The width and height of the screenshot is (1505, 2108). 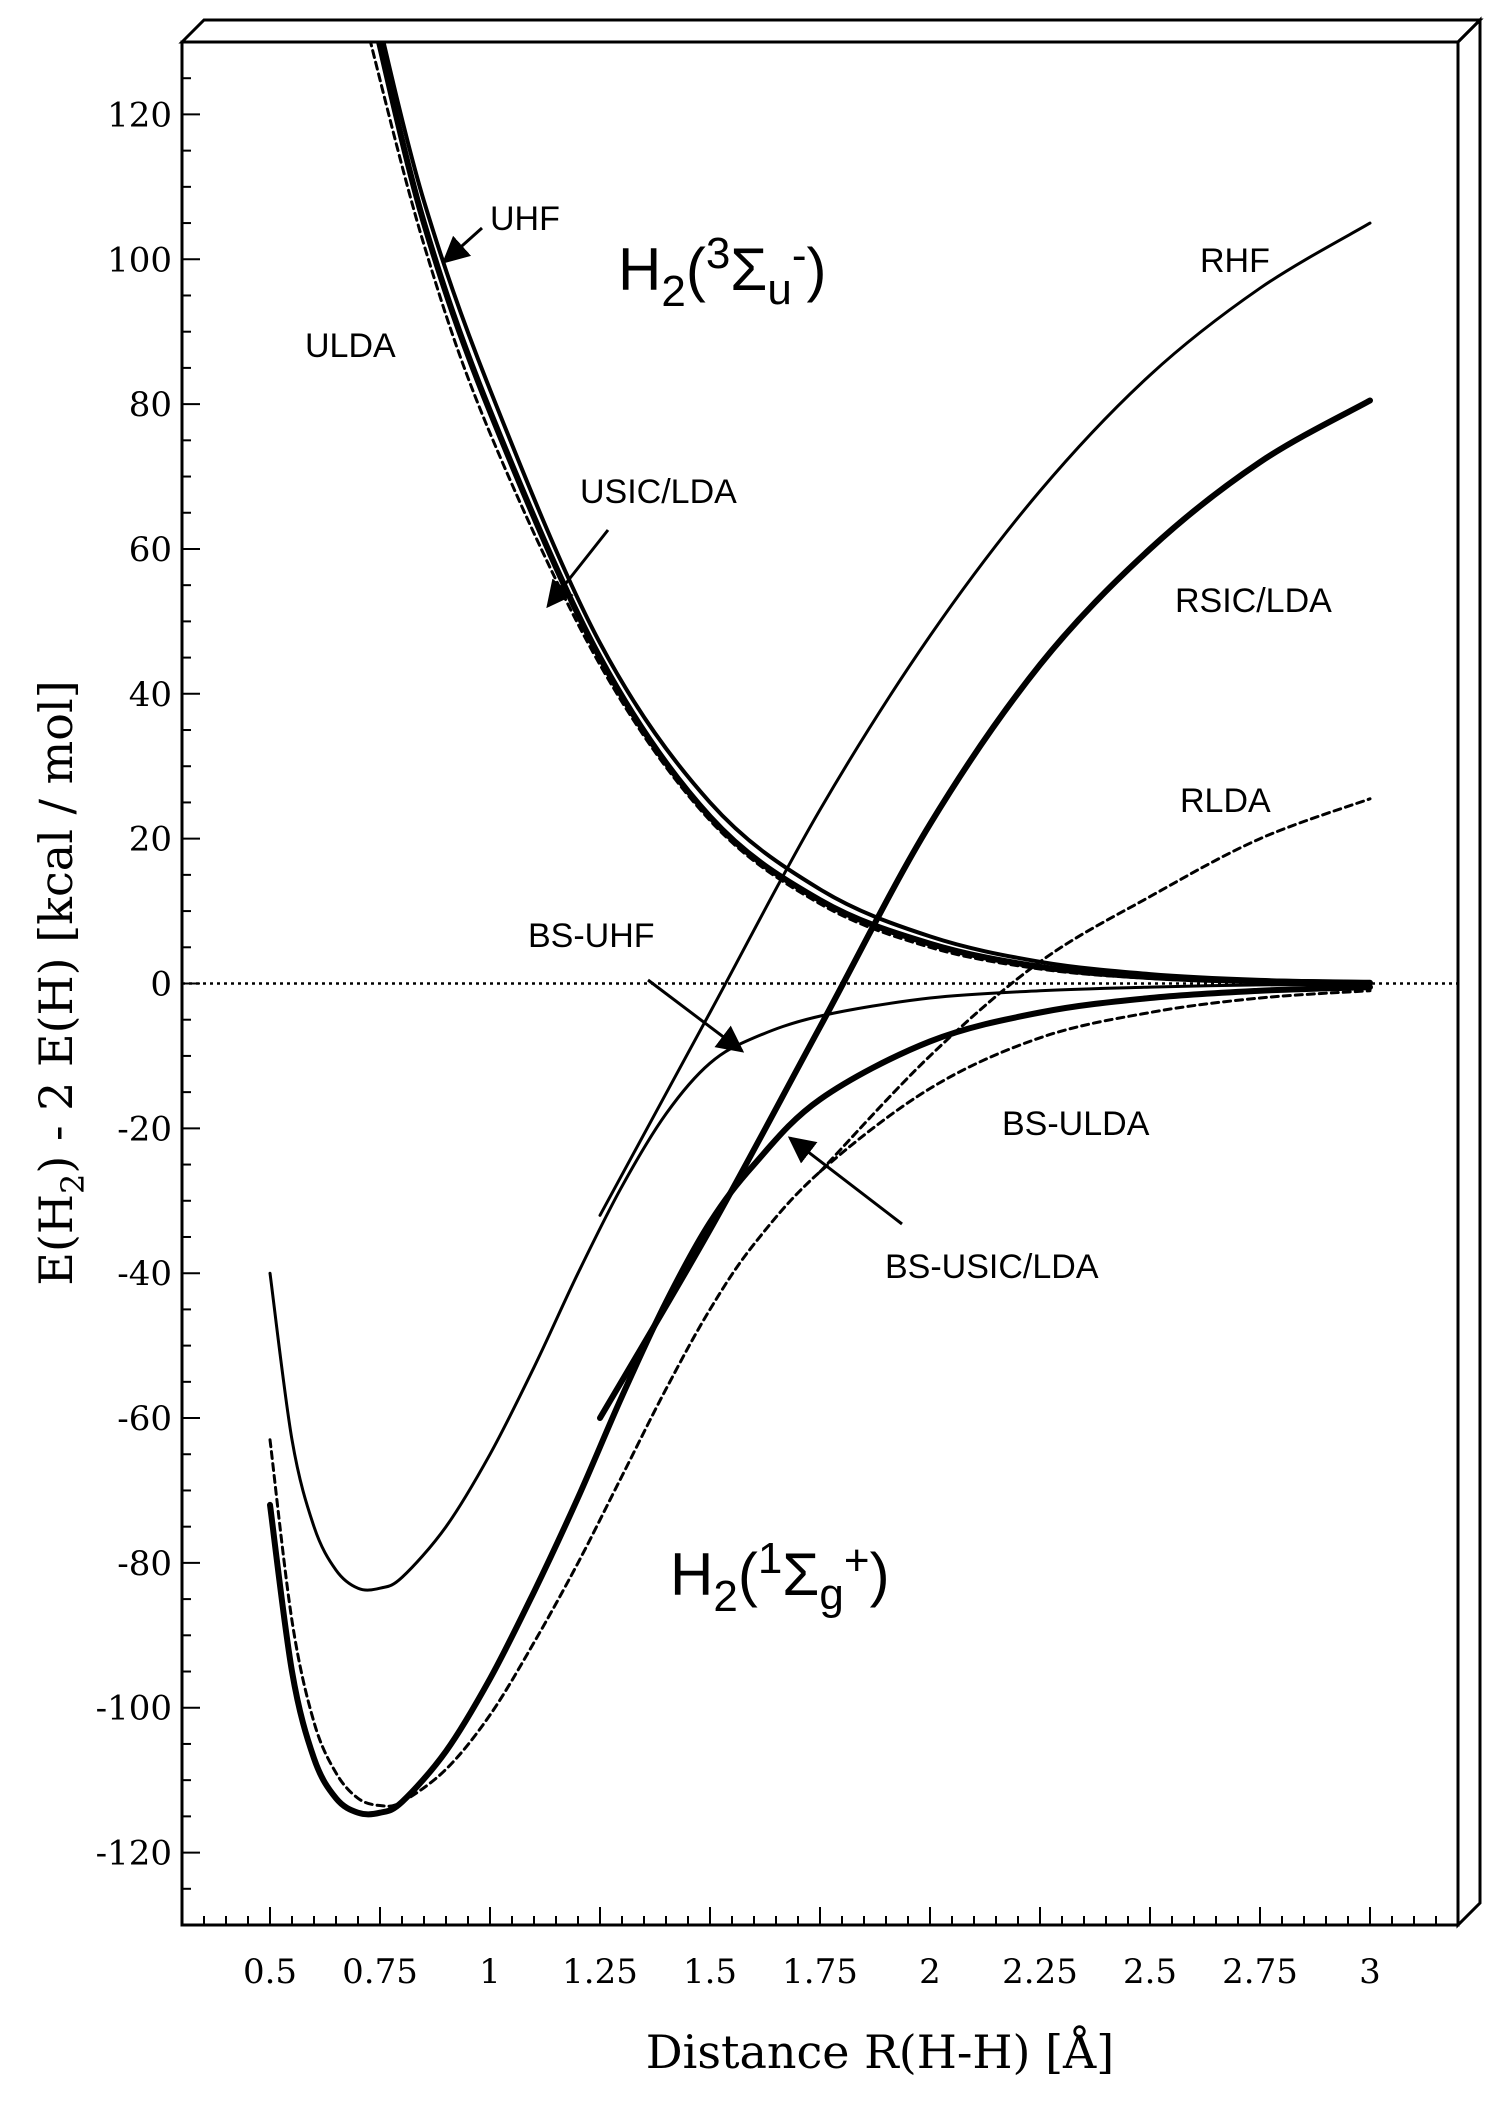 What do you see at coordinates (600, 1972) in the screenshot?
I see `x-tick-label: 1.25` at bounding box center [600, 1972].